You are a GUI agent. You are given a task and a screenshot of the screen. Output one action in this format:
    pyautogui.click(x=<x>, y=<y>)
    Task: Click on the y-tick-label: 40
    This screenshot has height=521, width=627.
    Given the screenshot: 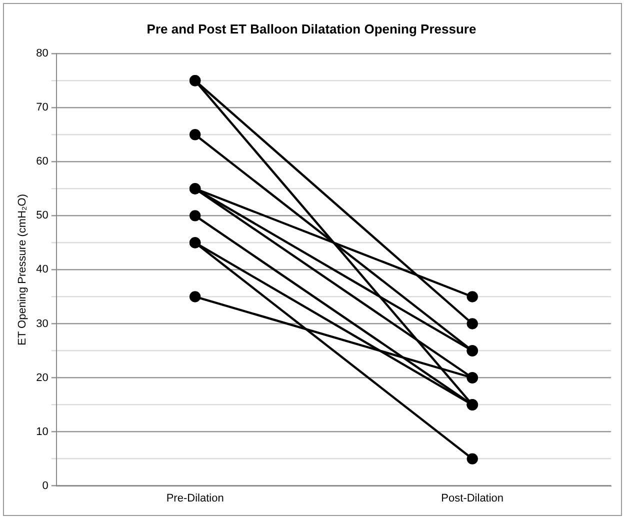 What is the action you would take?
    pyautogui.click(x=42, y=270)
    